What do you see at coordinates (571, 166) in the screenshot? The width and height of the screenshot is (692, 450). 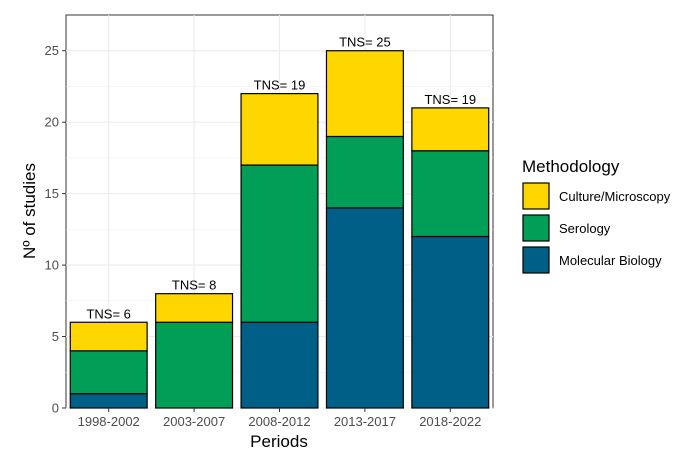 I see `legend-title: Methodology` at bounding box center [571, 166].